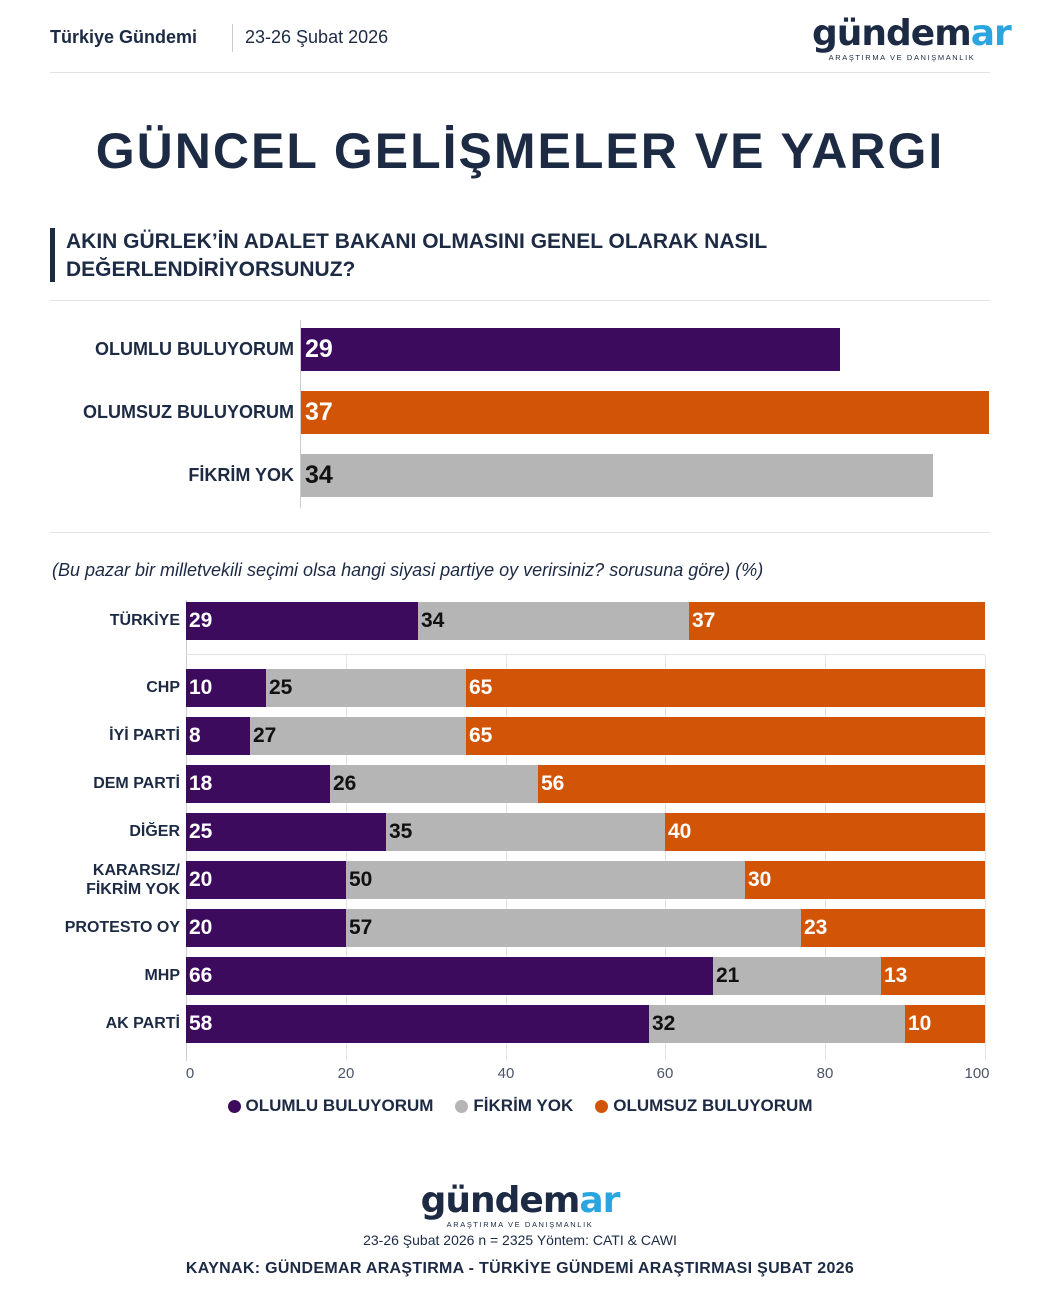  Describe the element at coordinates (154, 831) in the screenshot. I see `chart2-label-5: DİĞER` at that location.